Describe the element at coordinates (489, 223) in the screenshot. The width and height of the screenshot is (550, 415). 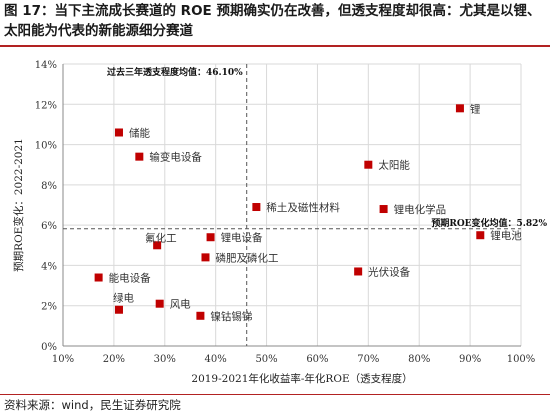
I see `y-mean-reference-label: 预期ROE变化均值：5.82%` at that location.